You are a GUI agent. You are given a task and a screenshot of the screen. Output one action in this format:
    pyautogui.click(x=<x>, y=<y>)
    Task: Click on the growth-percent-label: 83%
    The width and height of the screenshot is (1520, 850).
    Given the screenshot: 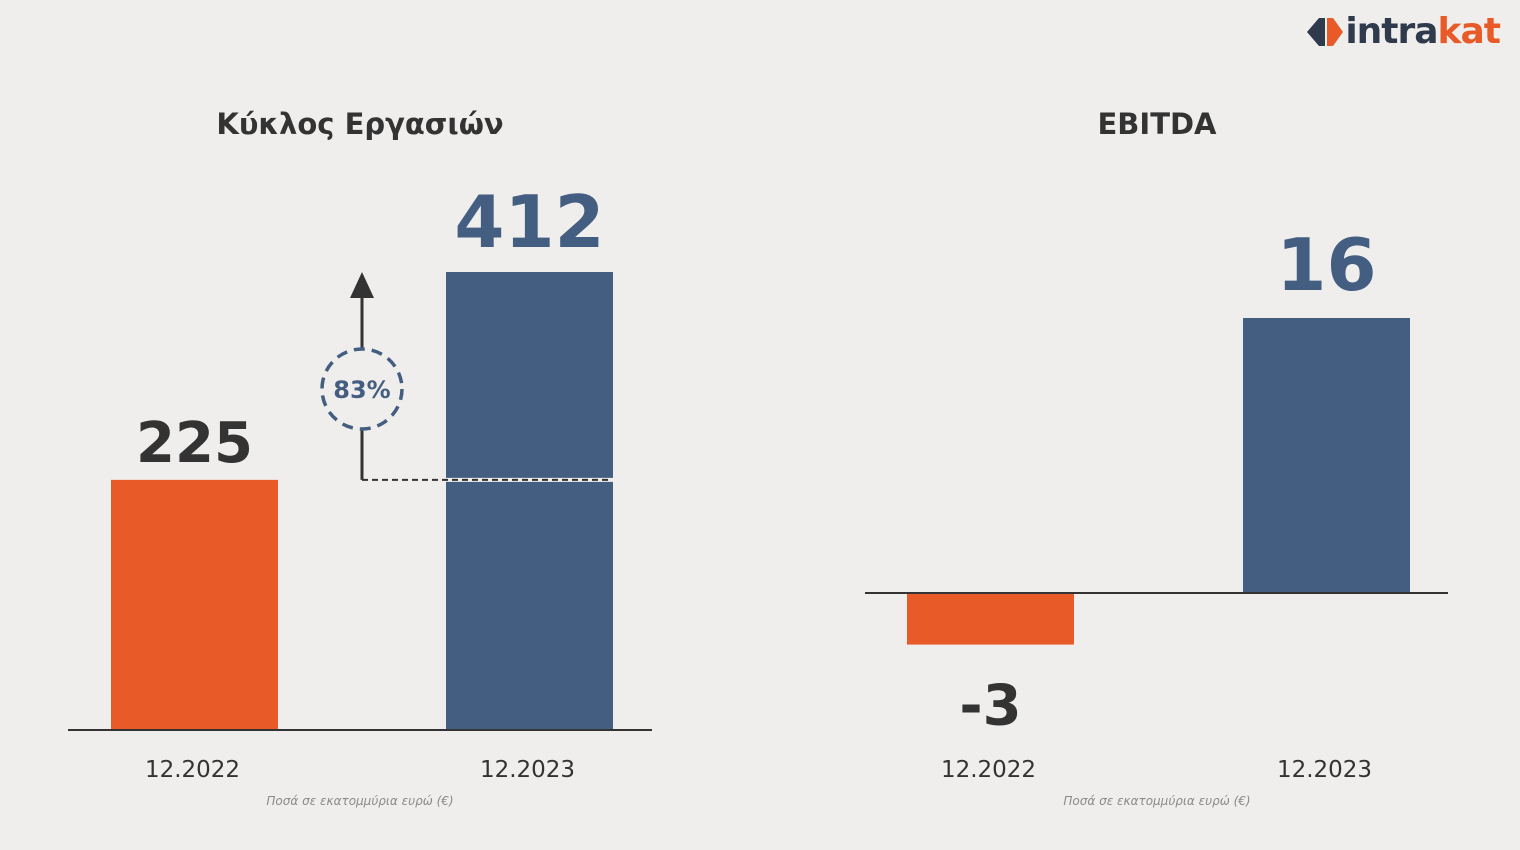 What is the action you would take?
    pyautogui.click(x=361, y=390)
    